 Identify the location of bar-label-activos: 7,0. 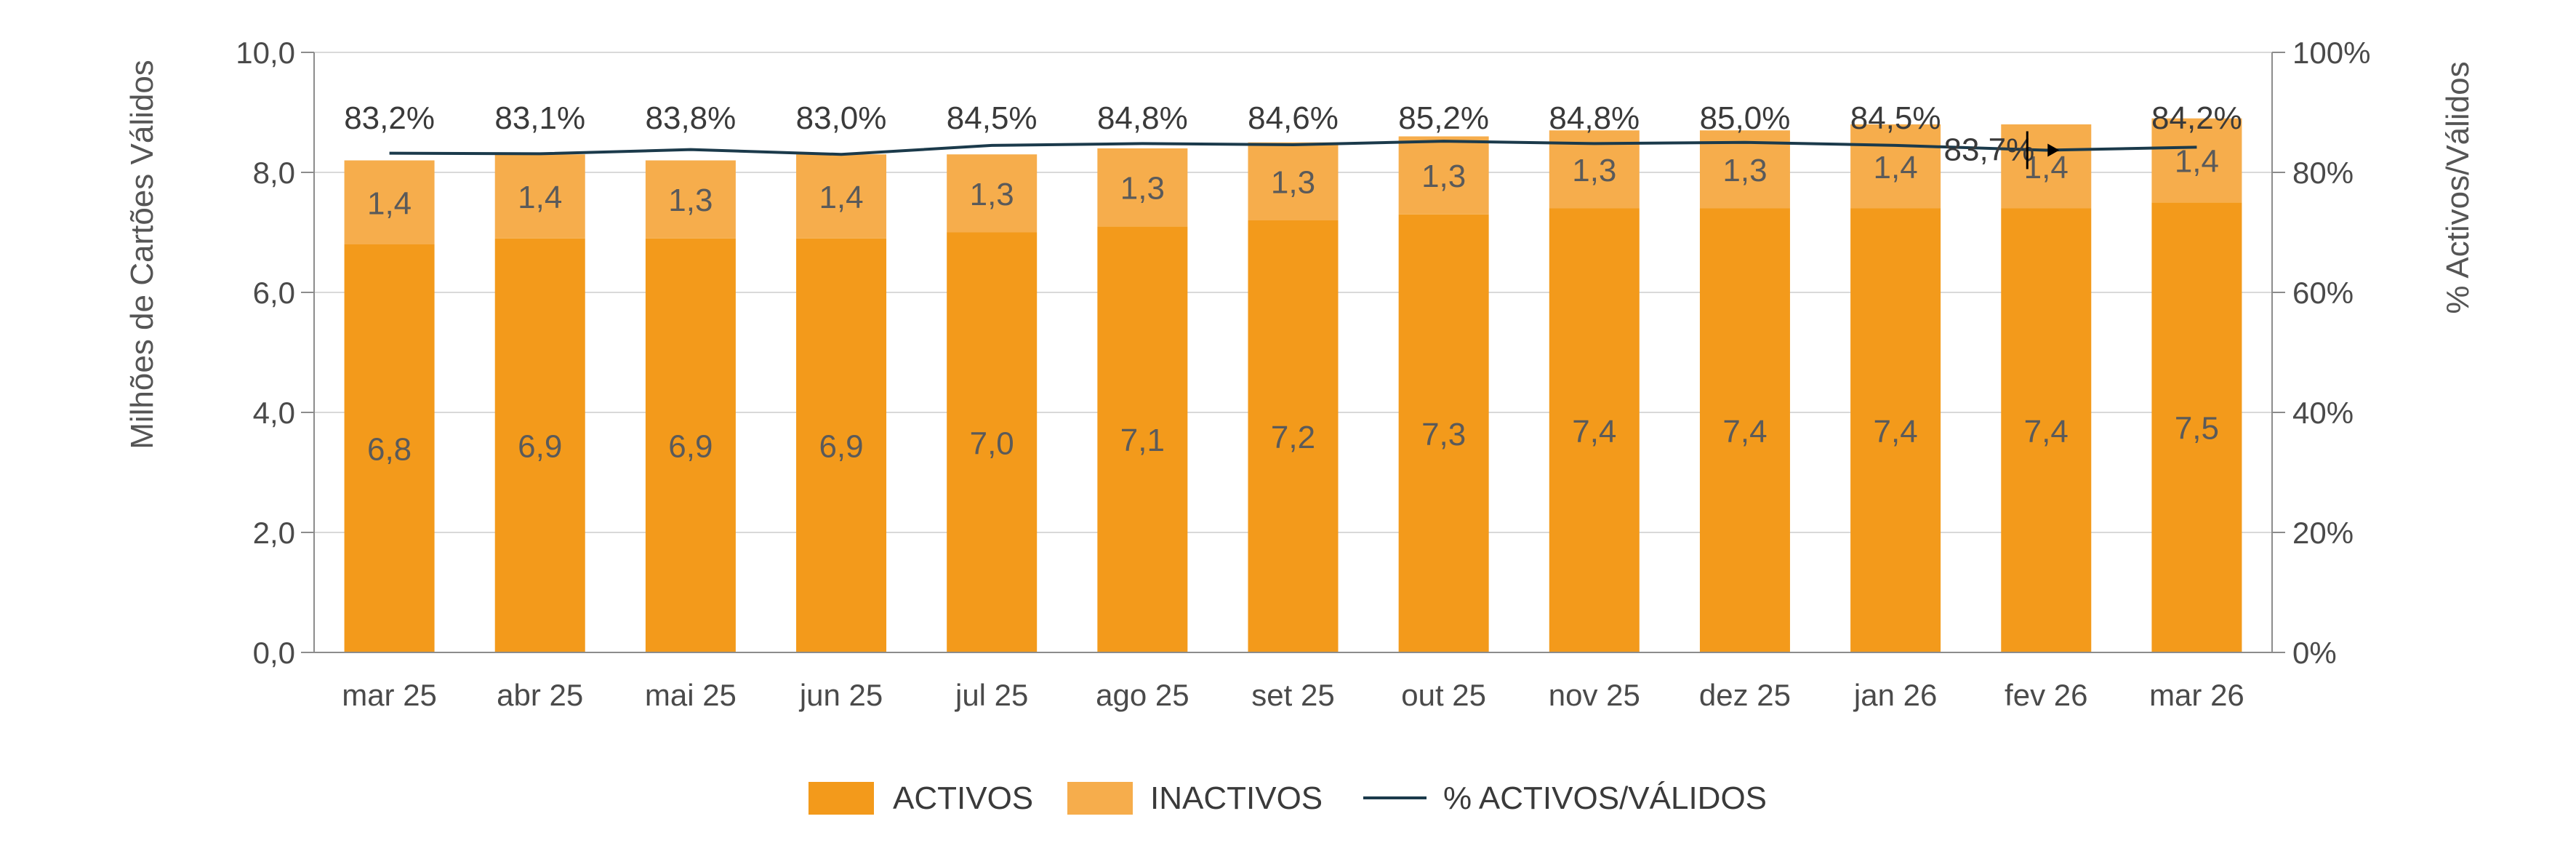
(992, 443).